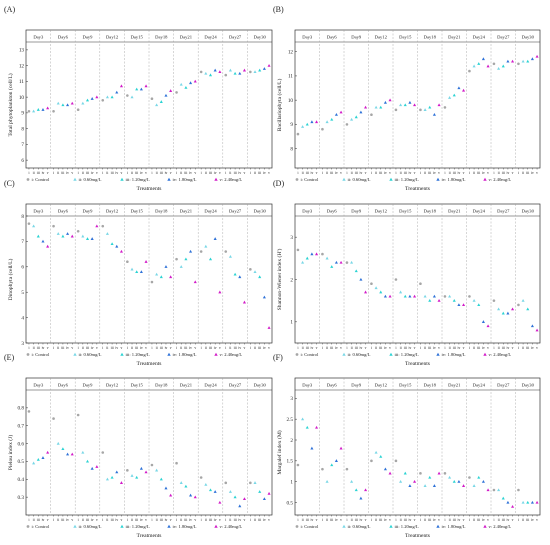 Image resolution: width=550 pixels, height=545 pixels. Describe the element at coordinates (291, 101) in the screenshot. I see `y-tick-label: 10` at that location.